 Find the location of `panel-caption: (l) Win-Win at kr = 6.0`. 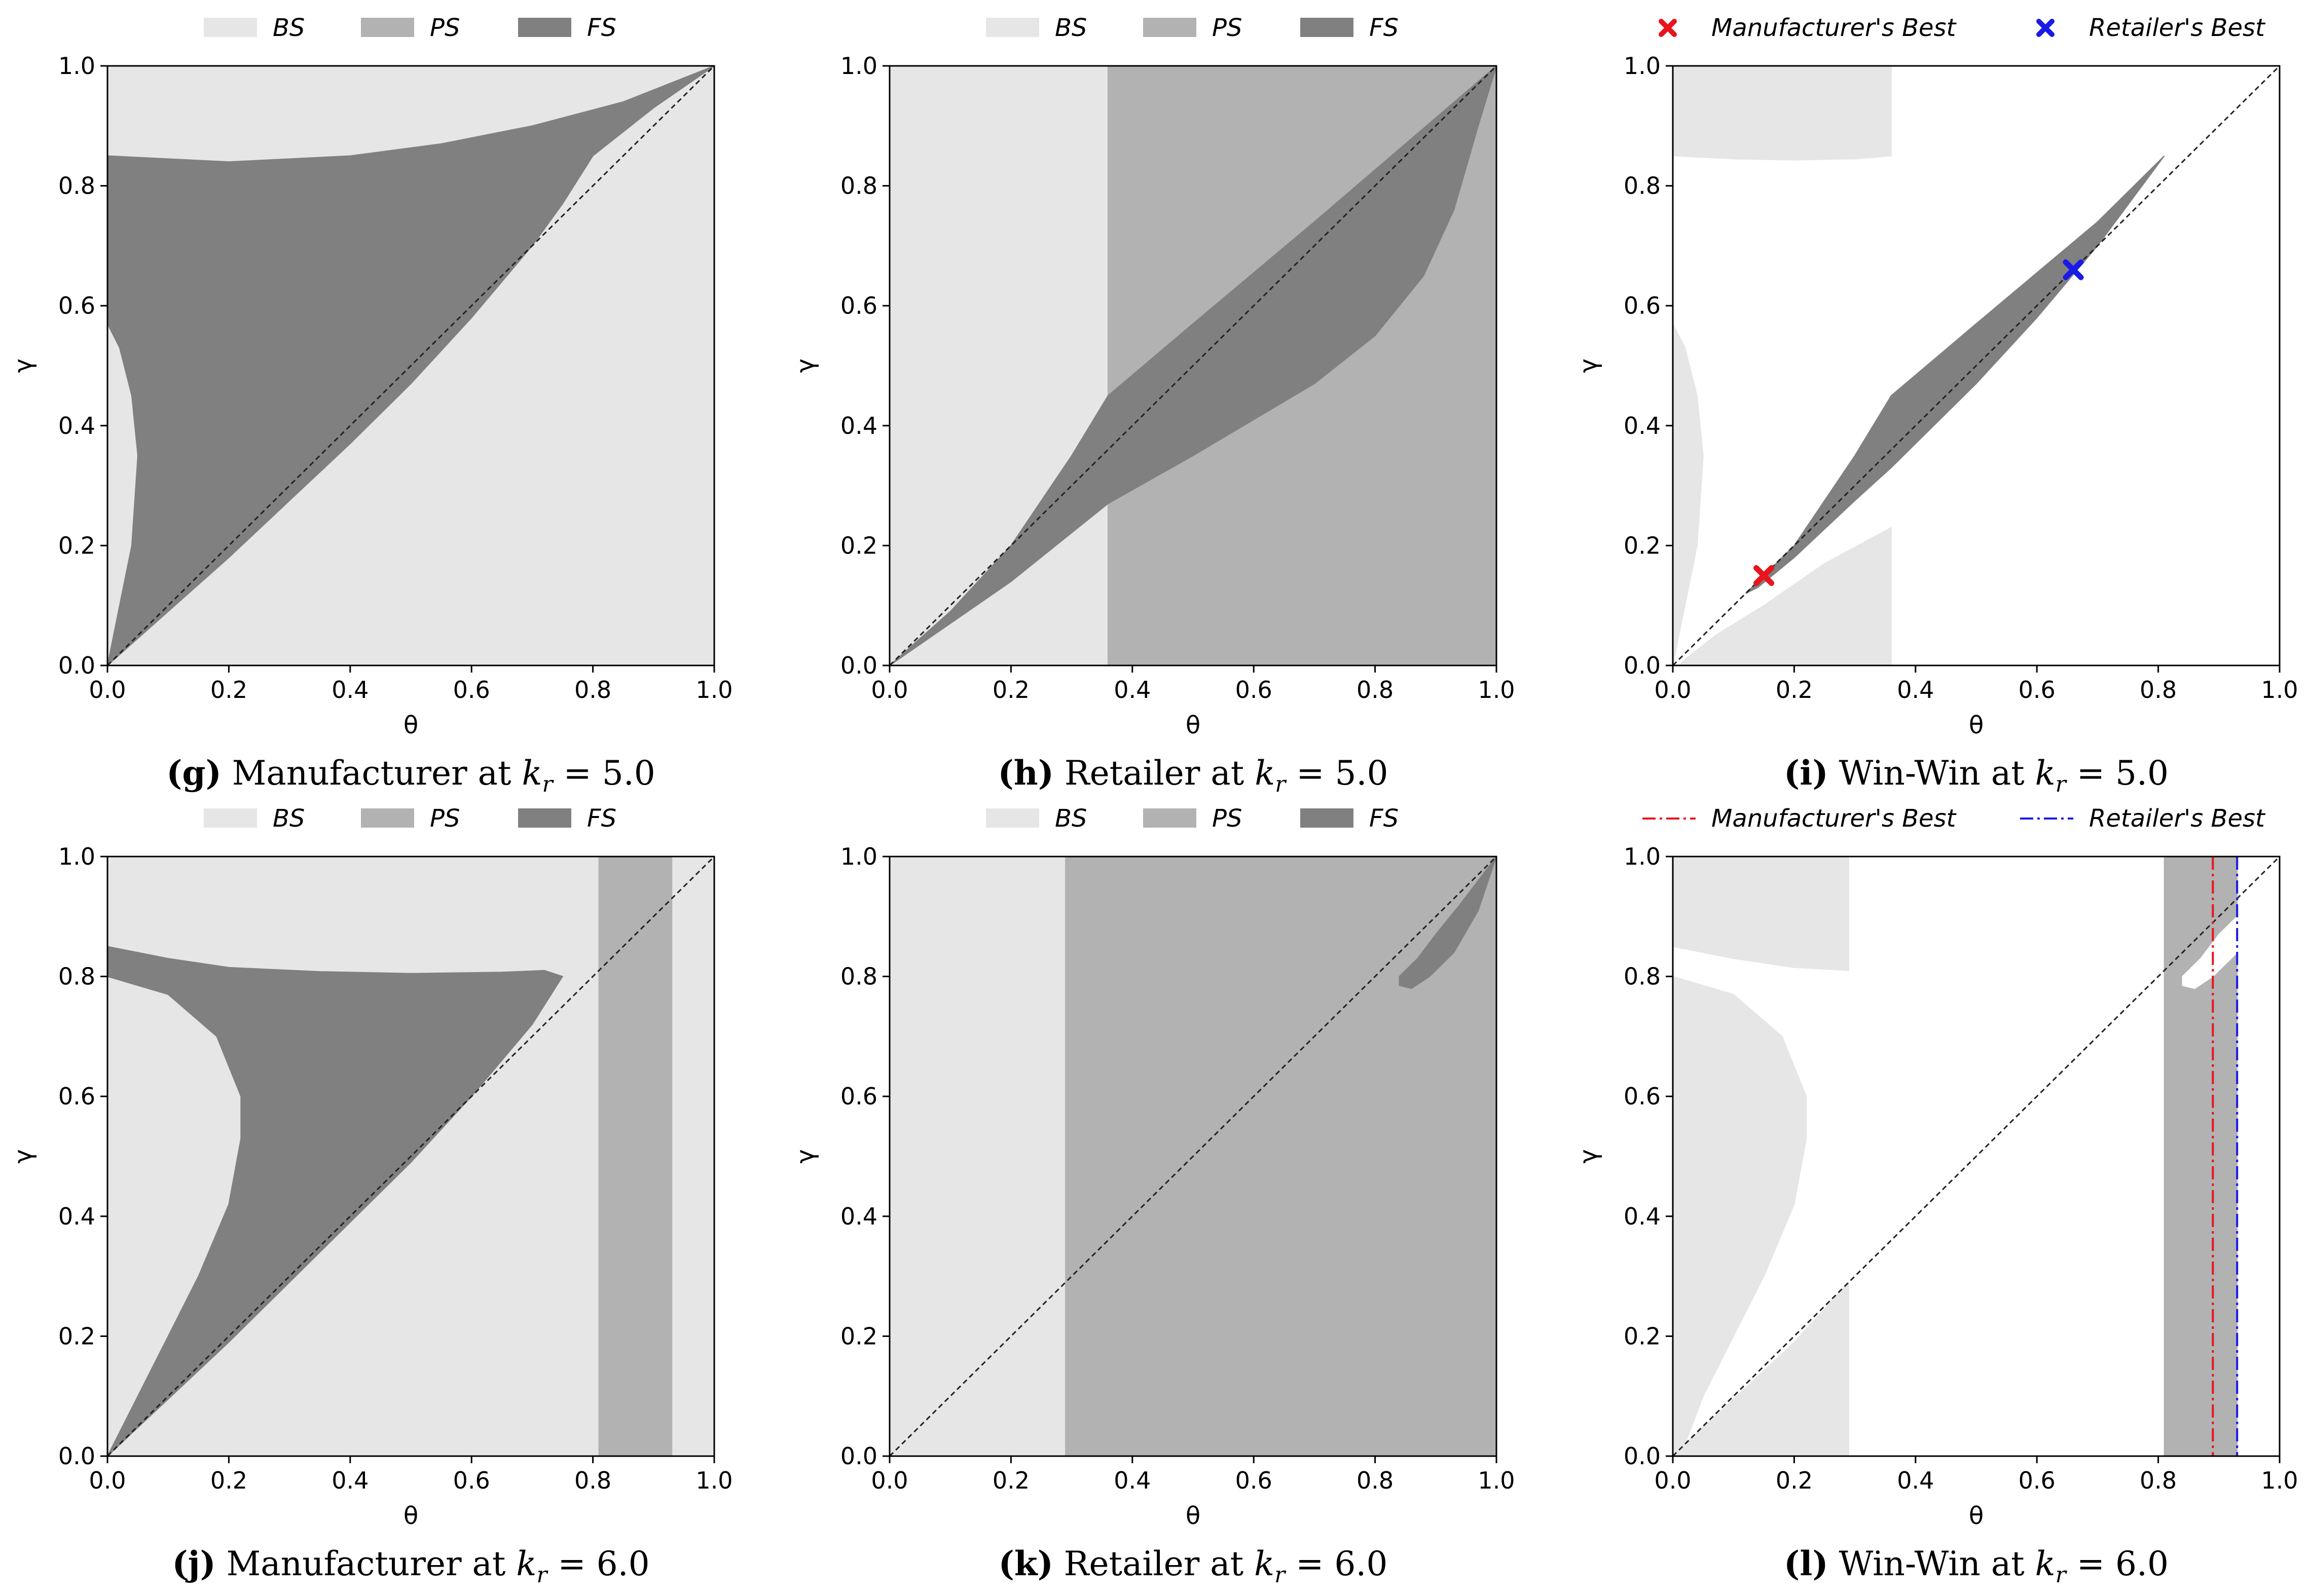

panel-caption: (l) Win-Win at kr = 6.0 is located at coordinates (1976, 1566).